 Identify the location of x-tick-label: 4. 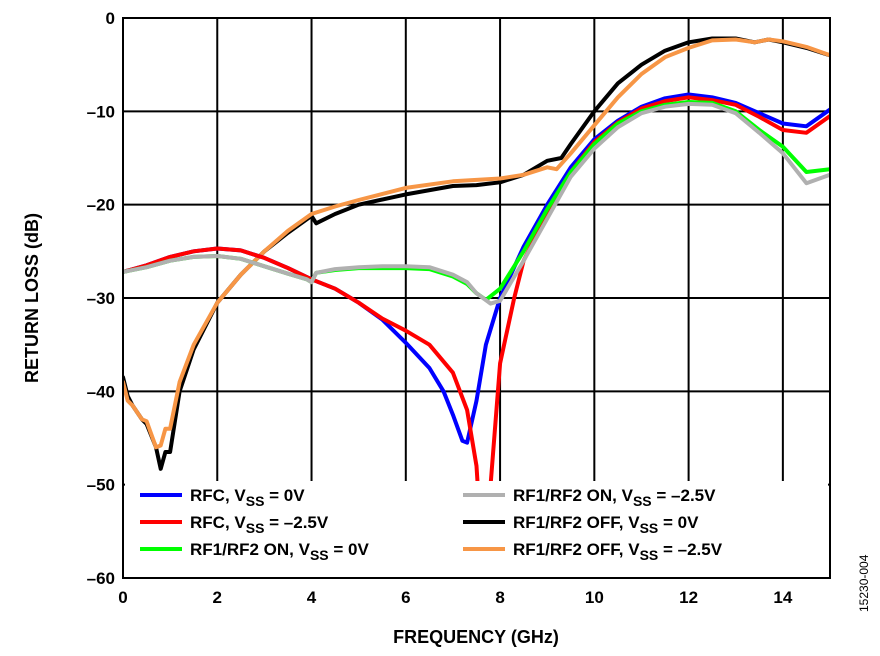
(312, 597).